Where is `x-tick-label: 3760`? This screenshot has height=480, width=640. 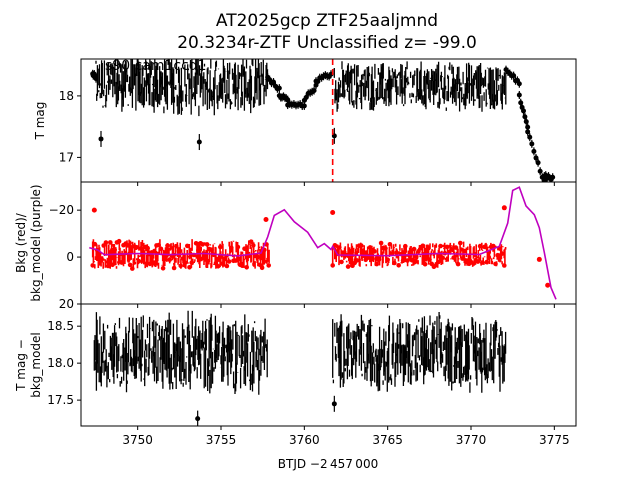 x-tick-label: 3760 is located at coordinates (304, 440).